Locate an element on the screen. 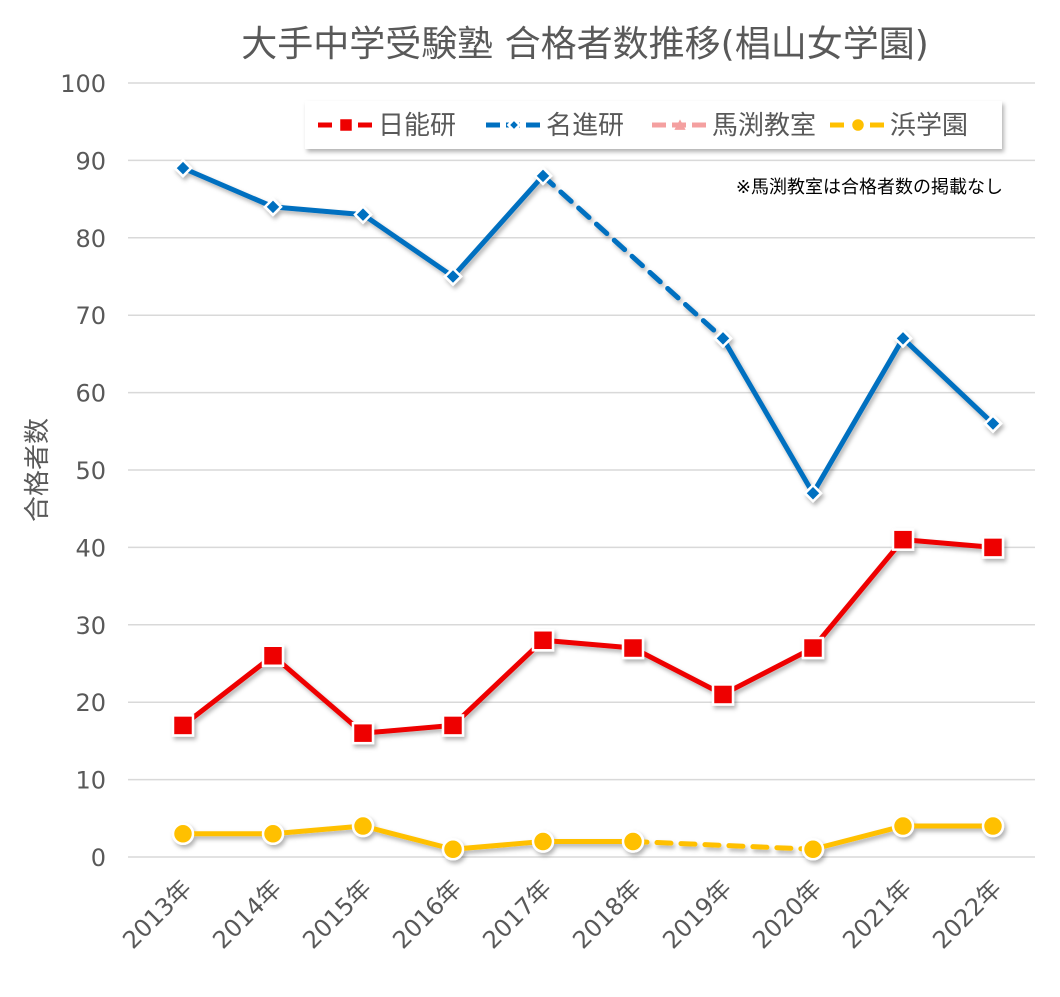  x-tick-label: 2017年 is located at coordinates (517, 914).